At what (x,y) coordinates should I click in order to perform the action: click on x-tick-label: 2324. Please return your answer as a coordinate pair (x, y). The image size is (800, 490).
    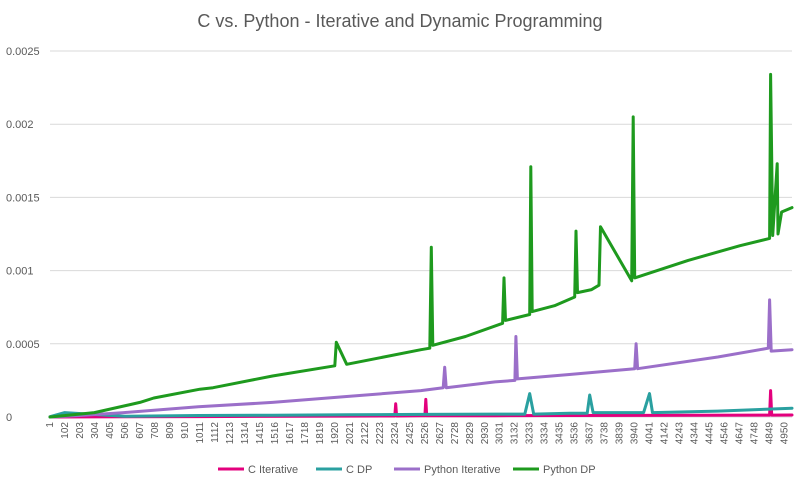
    Looking at the image, I should click on (395, 433).